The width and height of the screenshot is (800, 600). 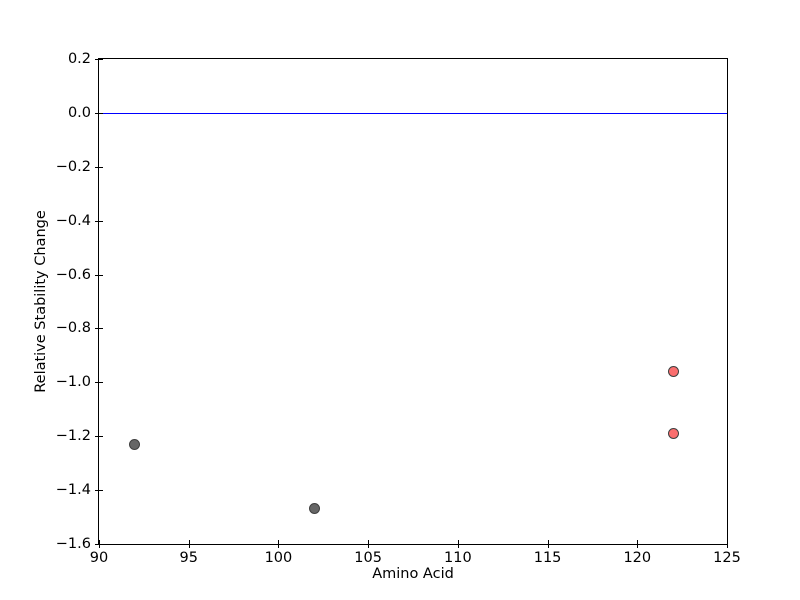 I want to click on x-tick-label: 105, so click(x=368, y=558).